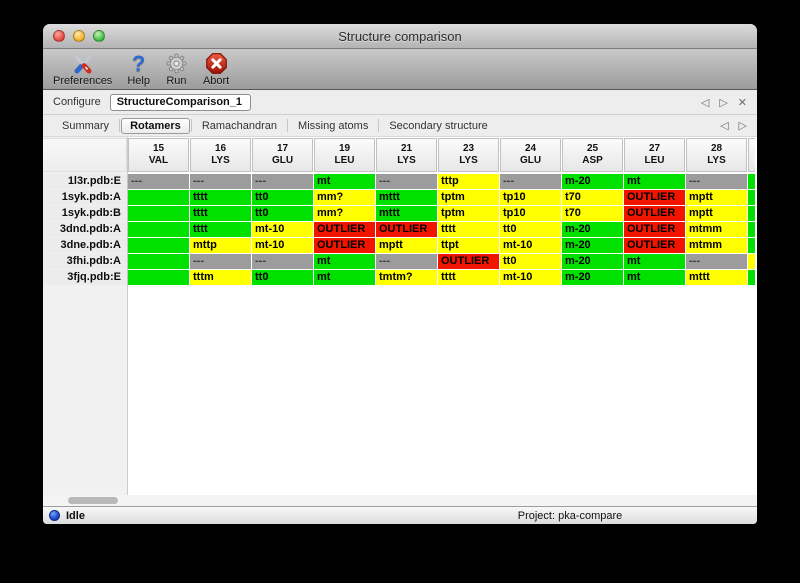  What do you see at coordinates (400, 500) in the screenshot?
I see `horizontal-scrollbar` at bounding box center [400, 500].